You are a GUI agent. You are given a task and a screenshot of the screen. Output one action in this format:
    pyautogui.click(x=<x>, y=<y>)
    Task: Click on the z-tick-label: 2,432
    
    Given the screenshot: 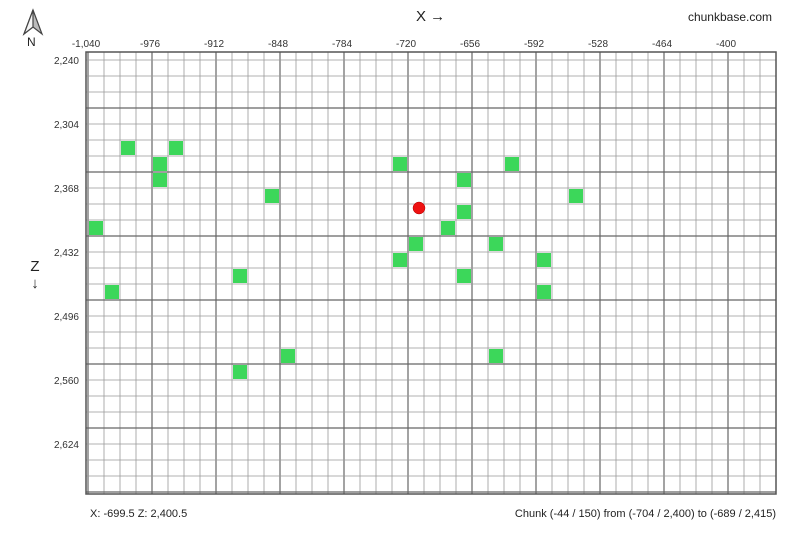 What is the action you would take?
    pyautogui.click(x=66, y=253)
    